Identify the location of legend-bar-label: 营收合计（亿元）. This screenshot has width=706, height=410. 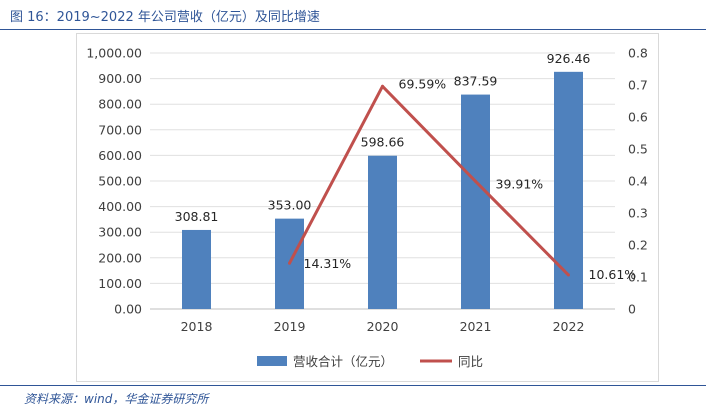
(343, 361).